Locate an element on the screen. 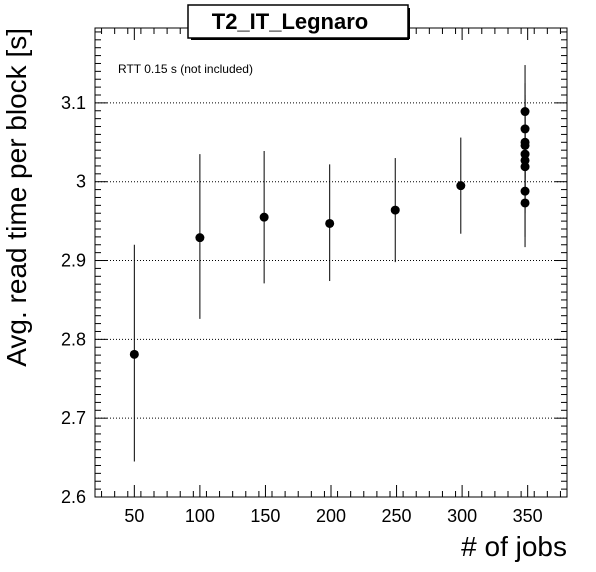 Image resolution: width=596 pixels, height=572 pixels. y-tick-label: 2.7 is located at coordinates (73, 418).